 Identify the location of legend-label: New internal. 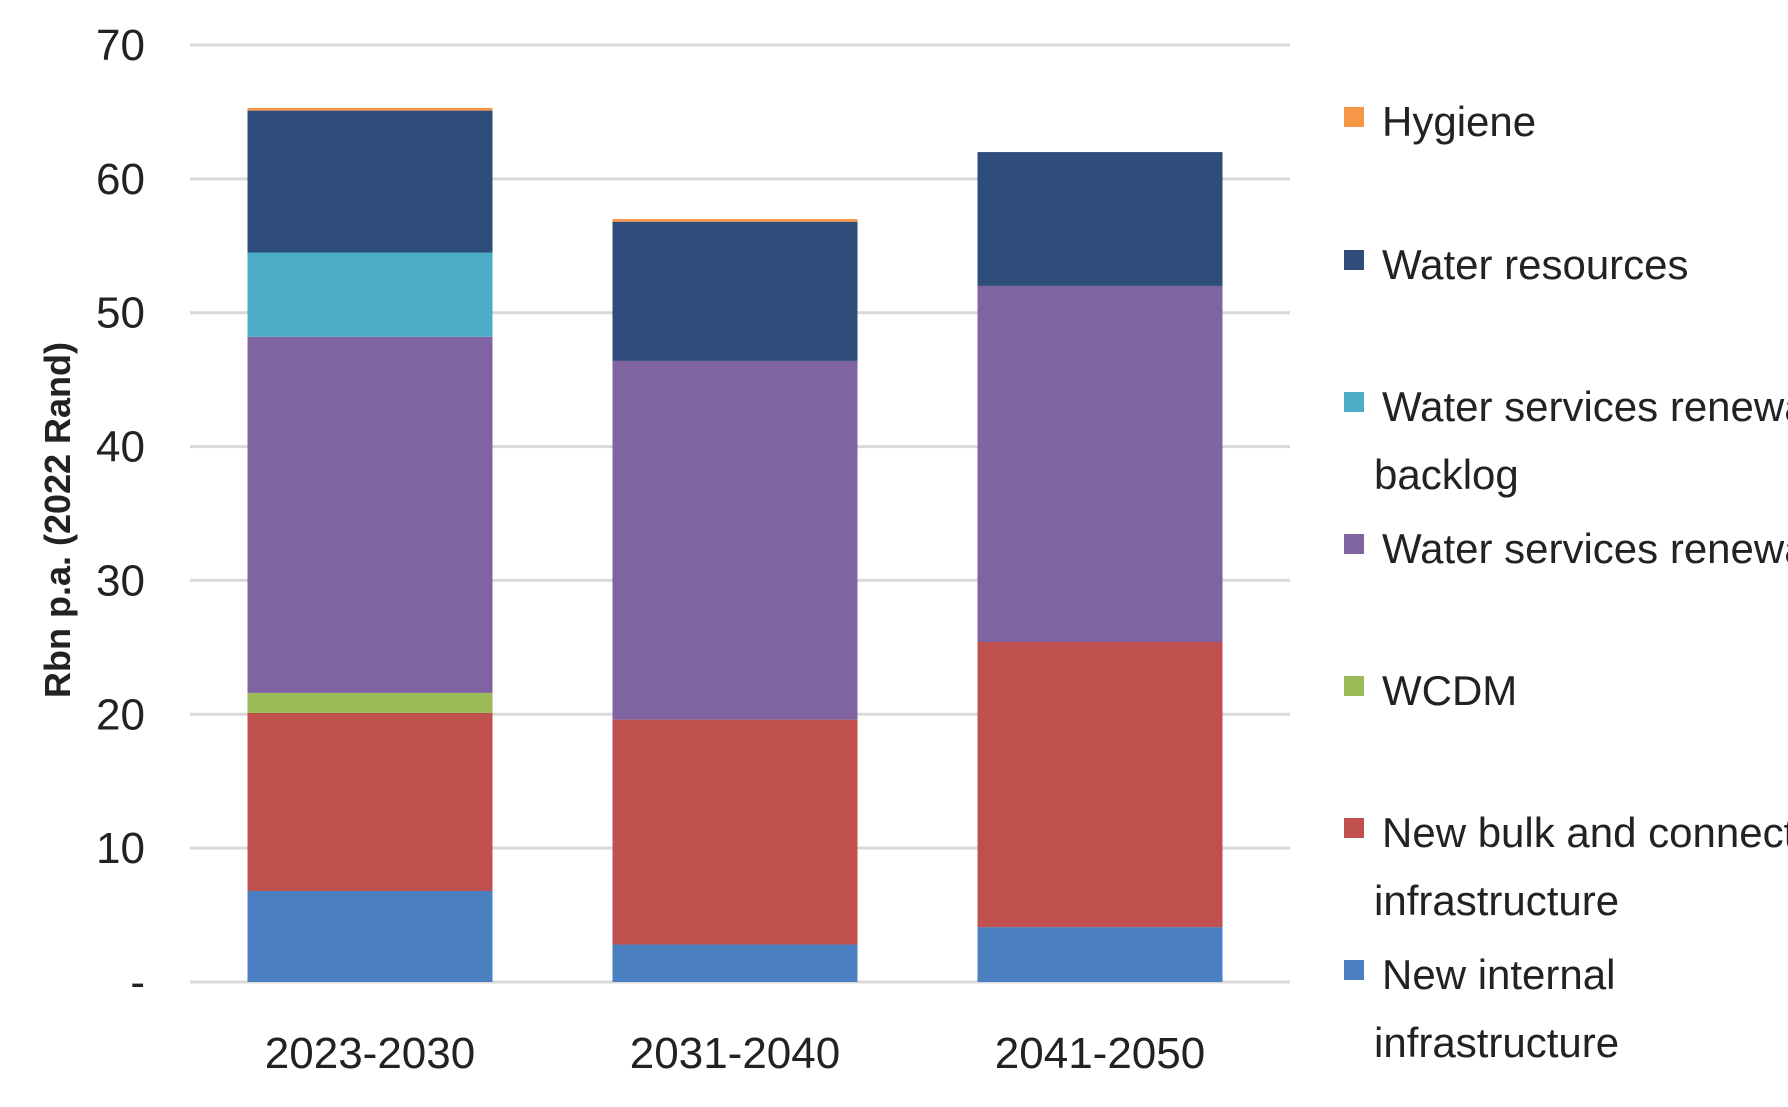
(1498, 974).